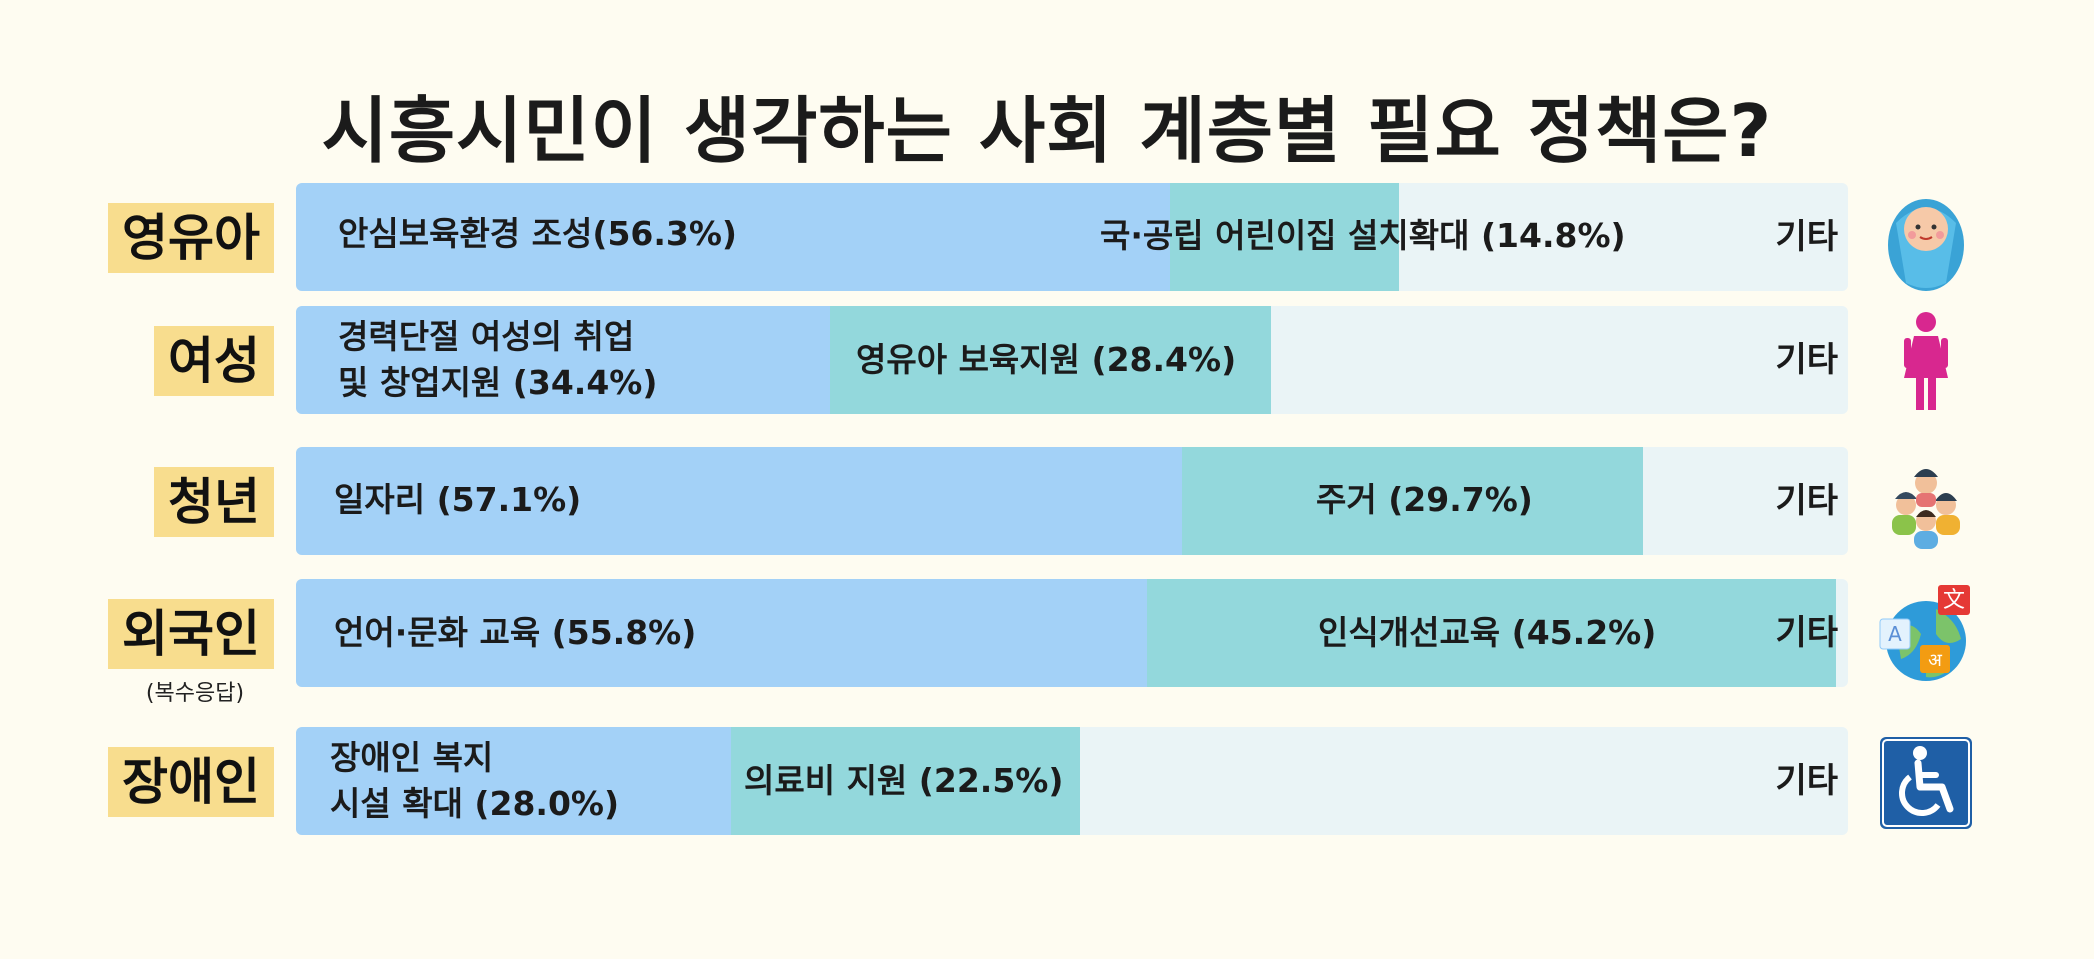 This screenshot has width=2094, height=959. What do you see at coordinates (1926, 361) in the screenshot?
I see `woman-icon` at bounding box center [1926, 361].